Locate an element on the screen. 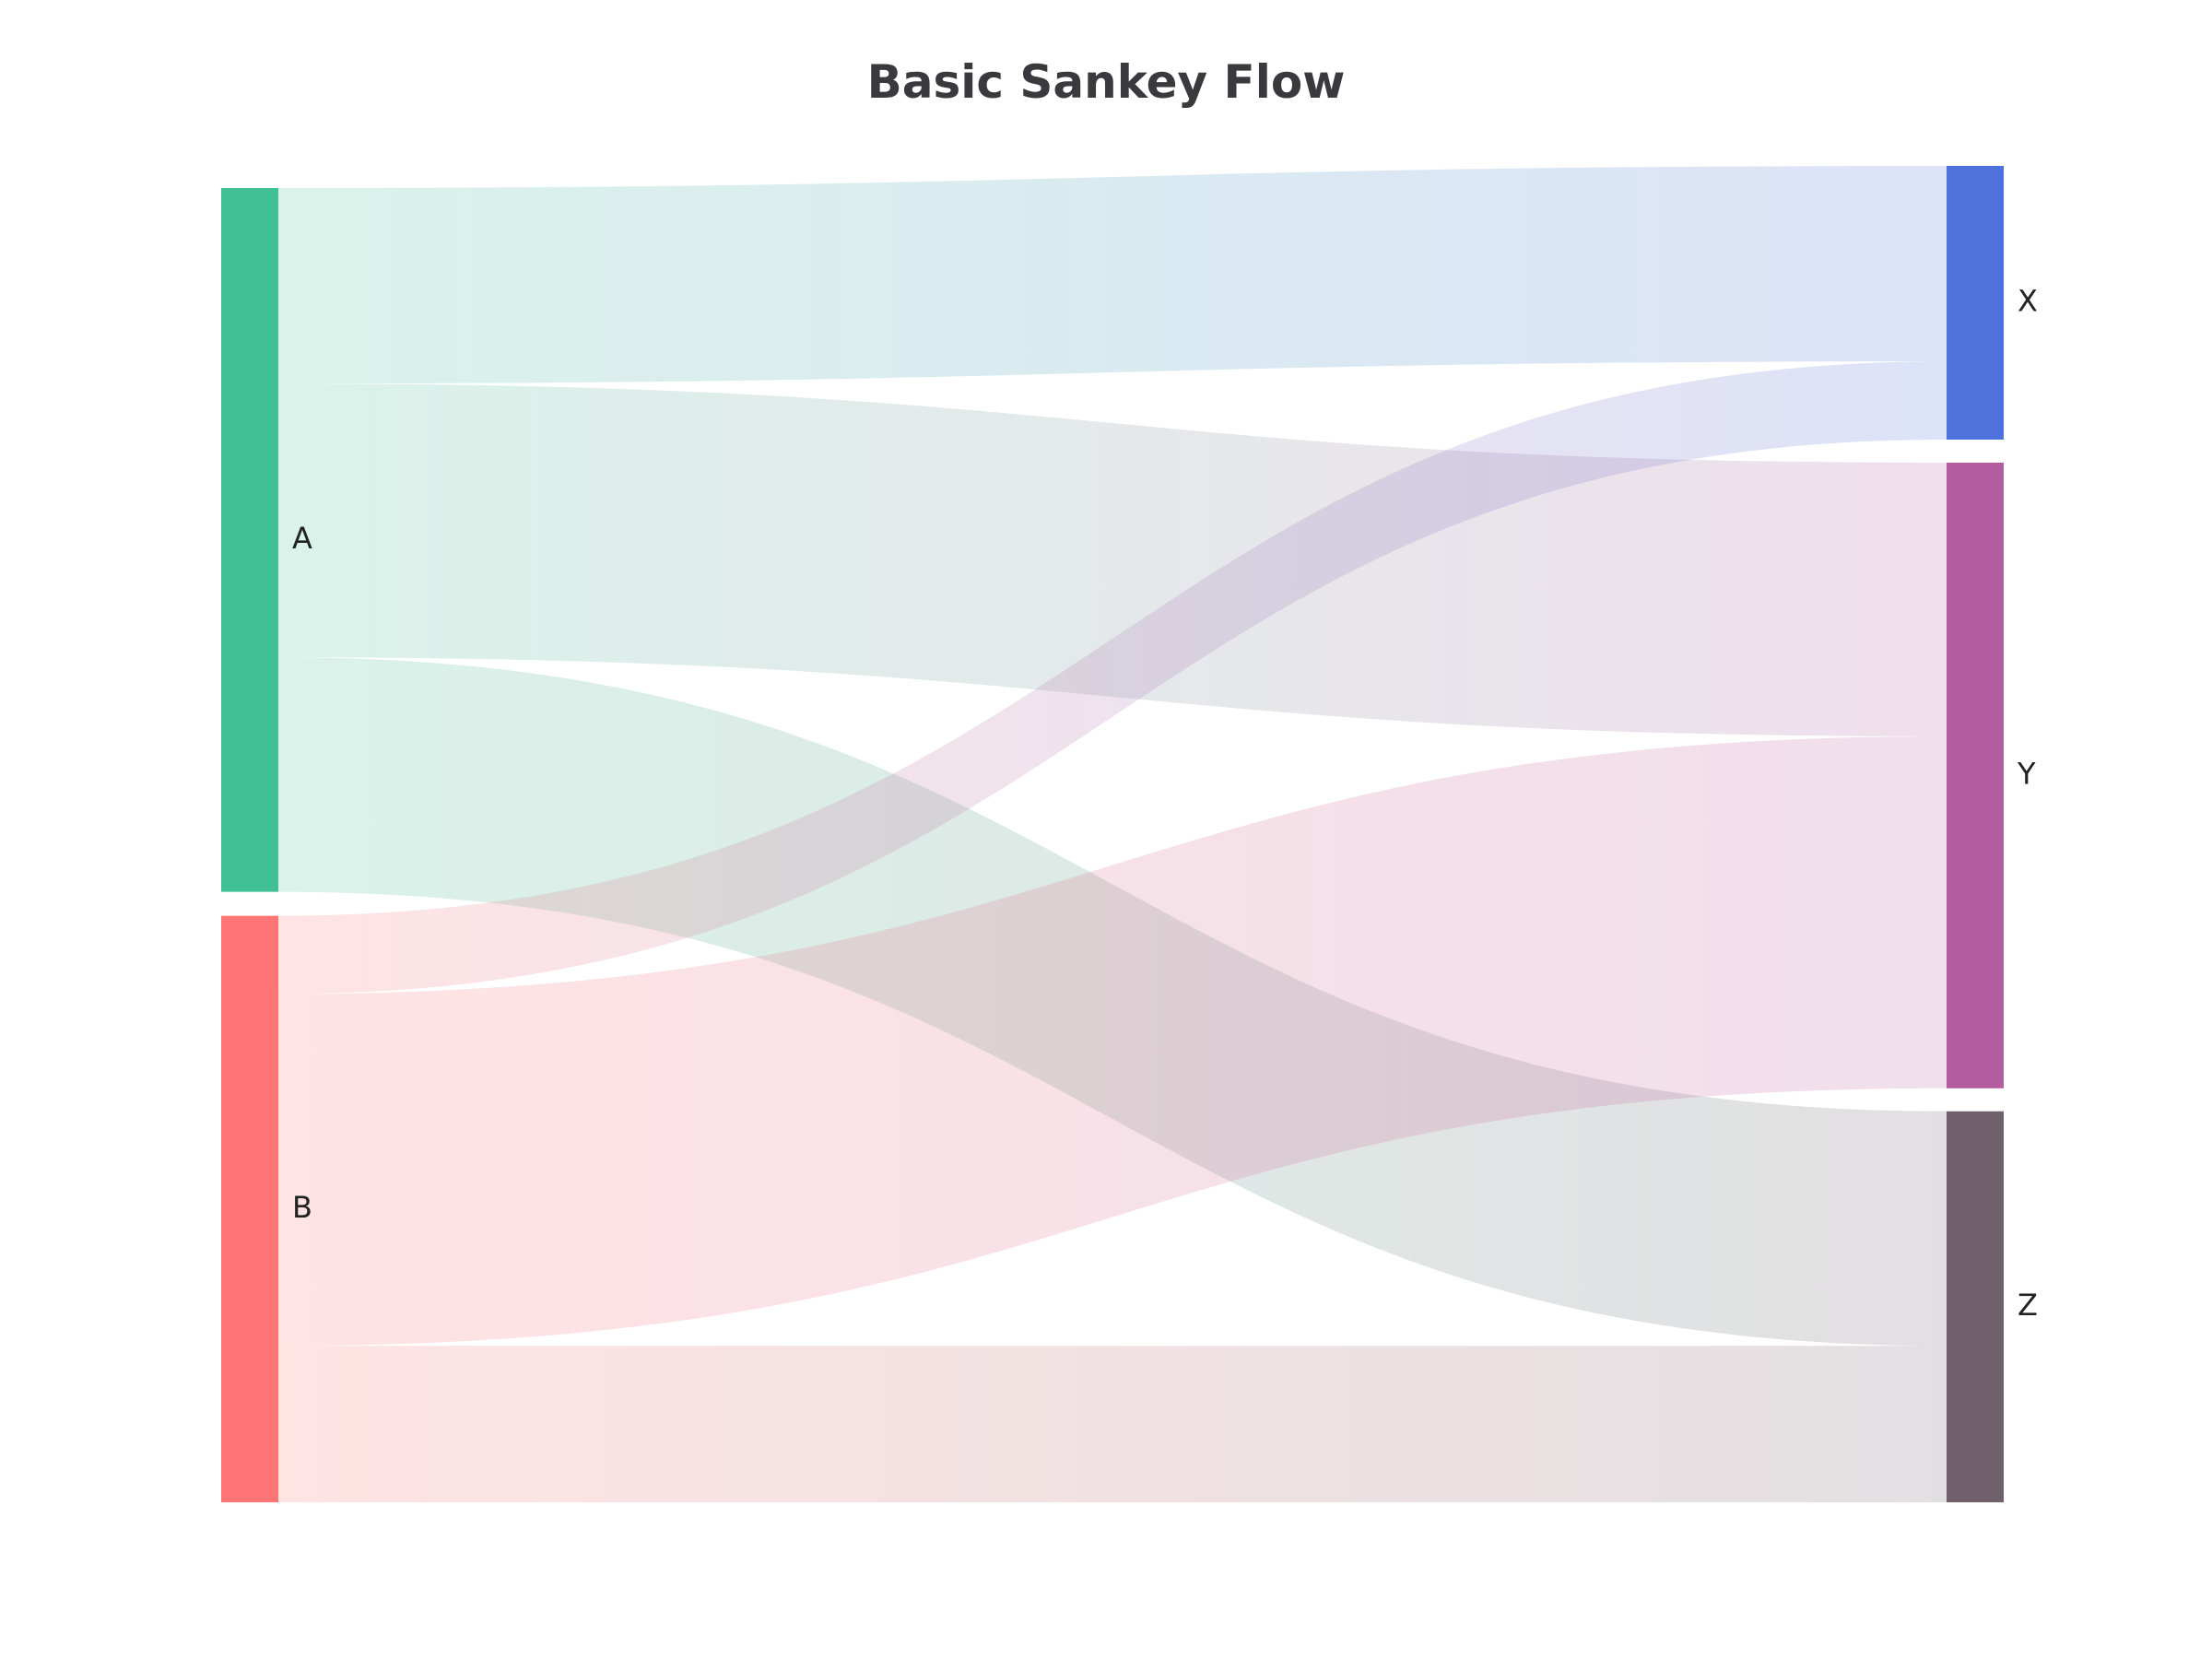  node-x is located at coordinates (1975, 303).